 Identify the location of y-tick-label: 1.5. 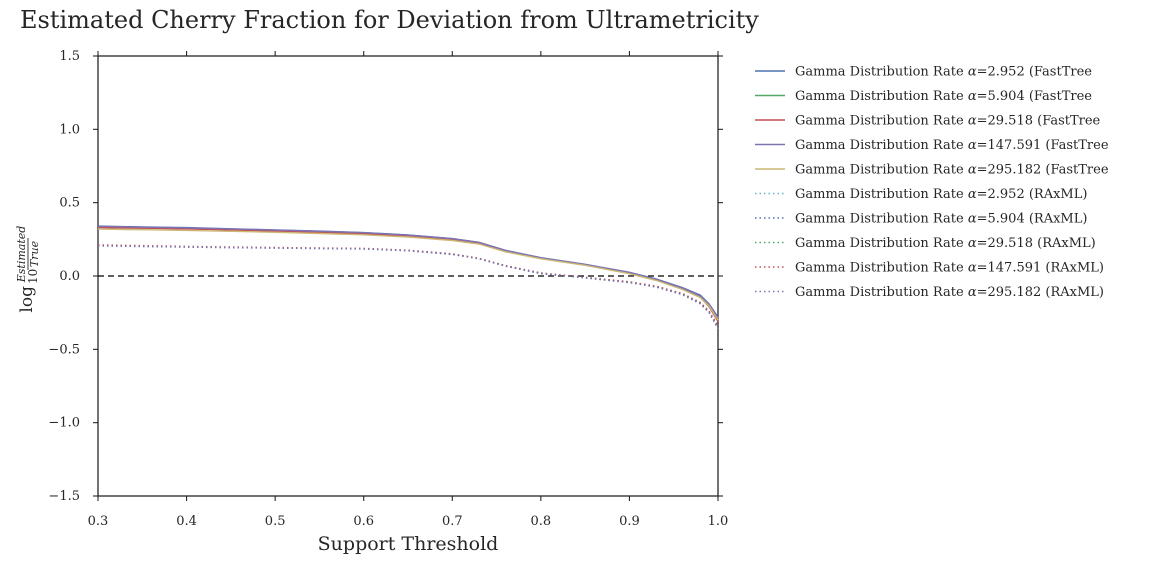
(69, 56).